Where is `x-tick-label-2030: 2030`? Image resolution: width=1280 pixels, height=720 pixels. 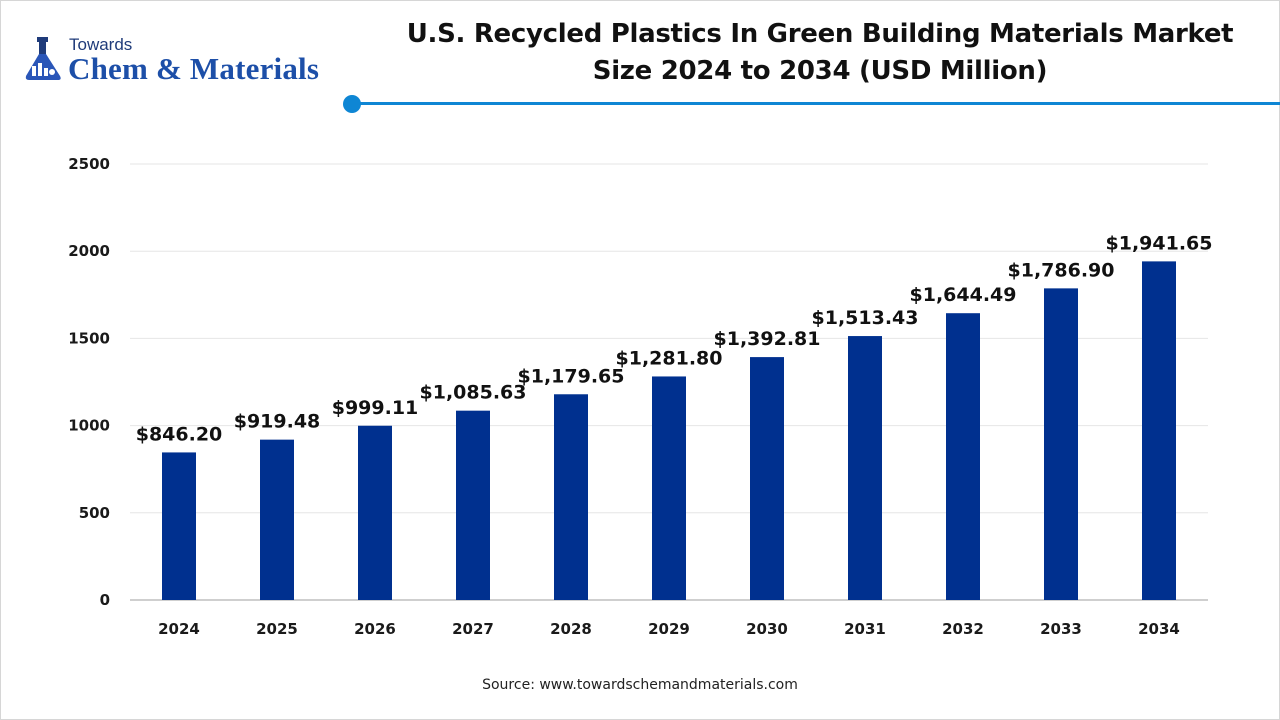
x-tick-label-2030: 2030 is located at coordinates (767, 629).